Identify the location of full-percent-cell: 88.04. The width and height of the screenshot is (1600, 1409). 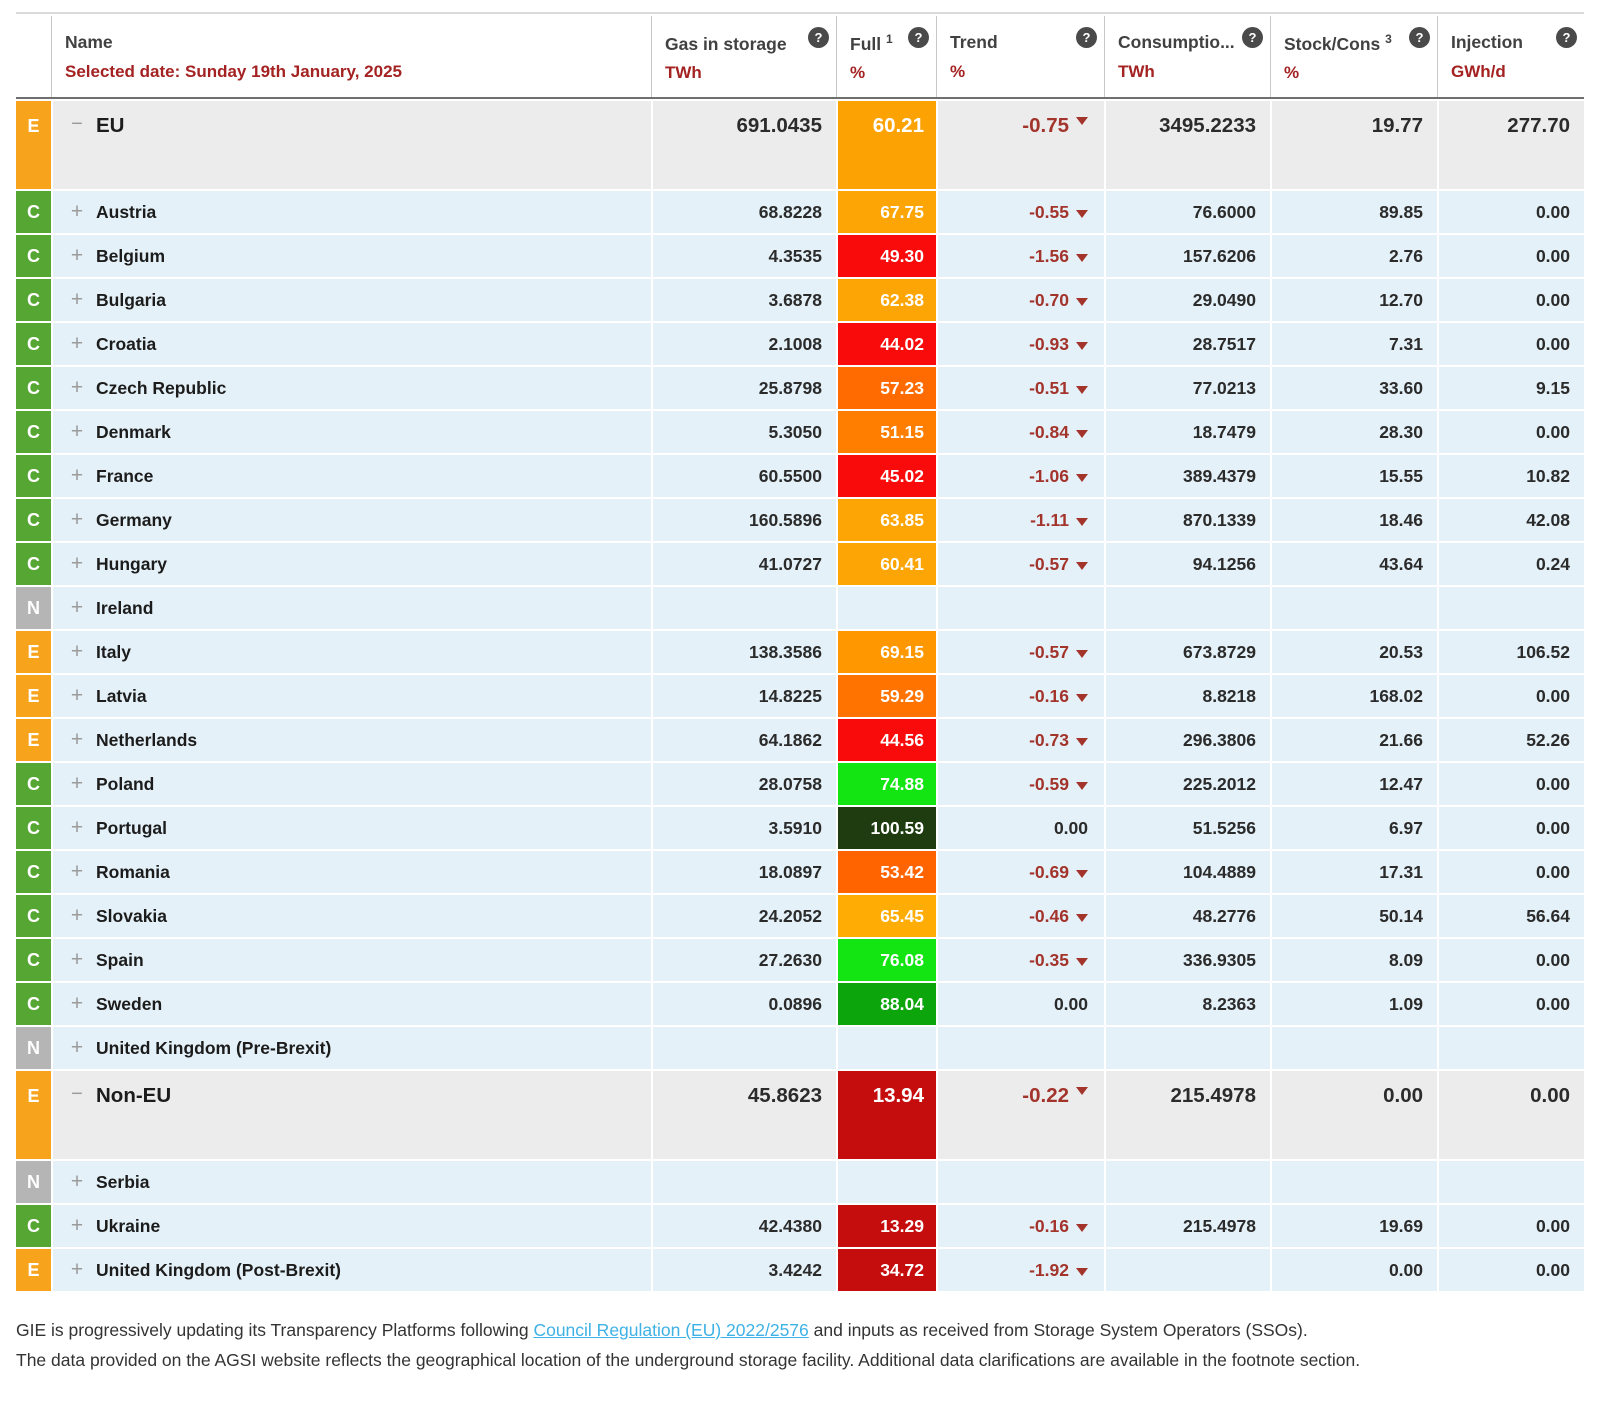
(886, 1004).